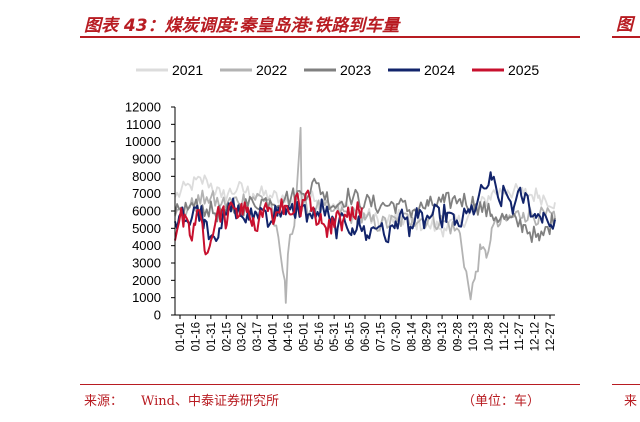 The image size is (640, 422). What do you see at coordinates (439, 70) in the screenshot?
I see `legend-label: 2024` at bounding box center [439, 70].